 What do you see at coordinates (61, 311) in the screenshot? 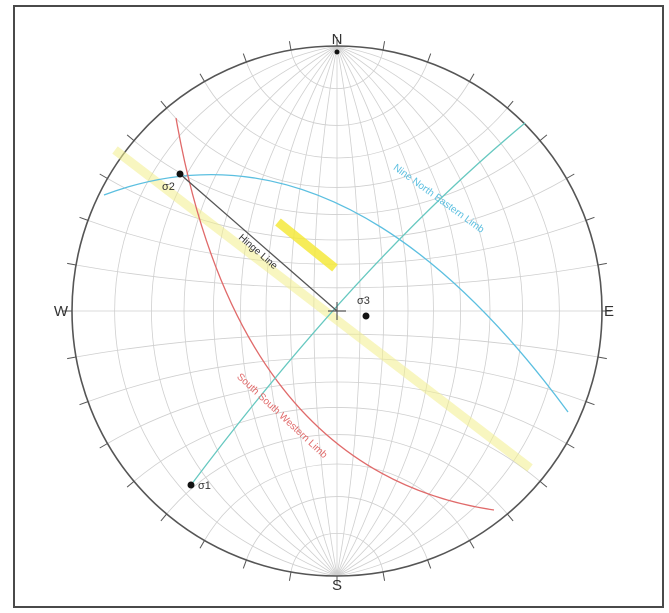
I see `west-label: W` at bounding box center [61, 311].